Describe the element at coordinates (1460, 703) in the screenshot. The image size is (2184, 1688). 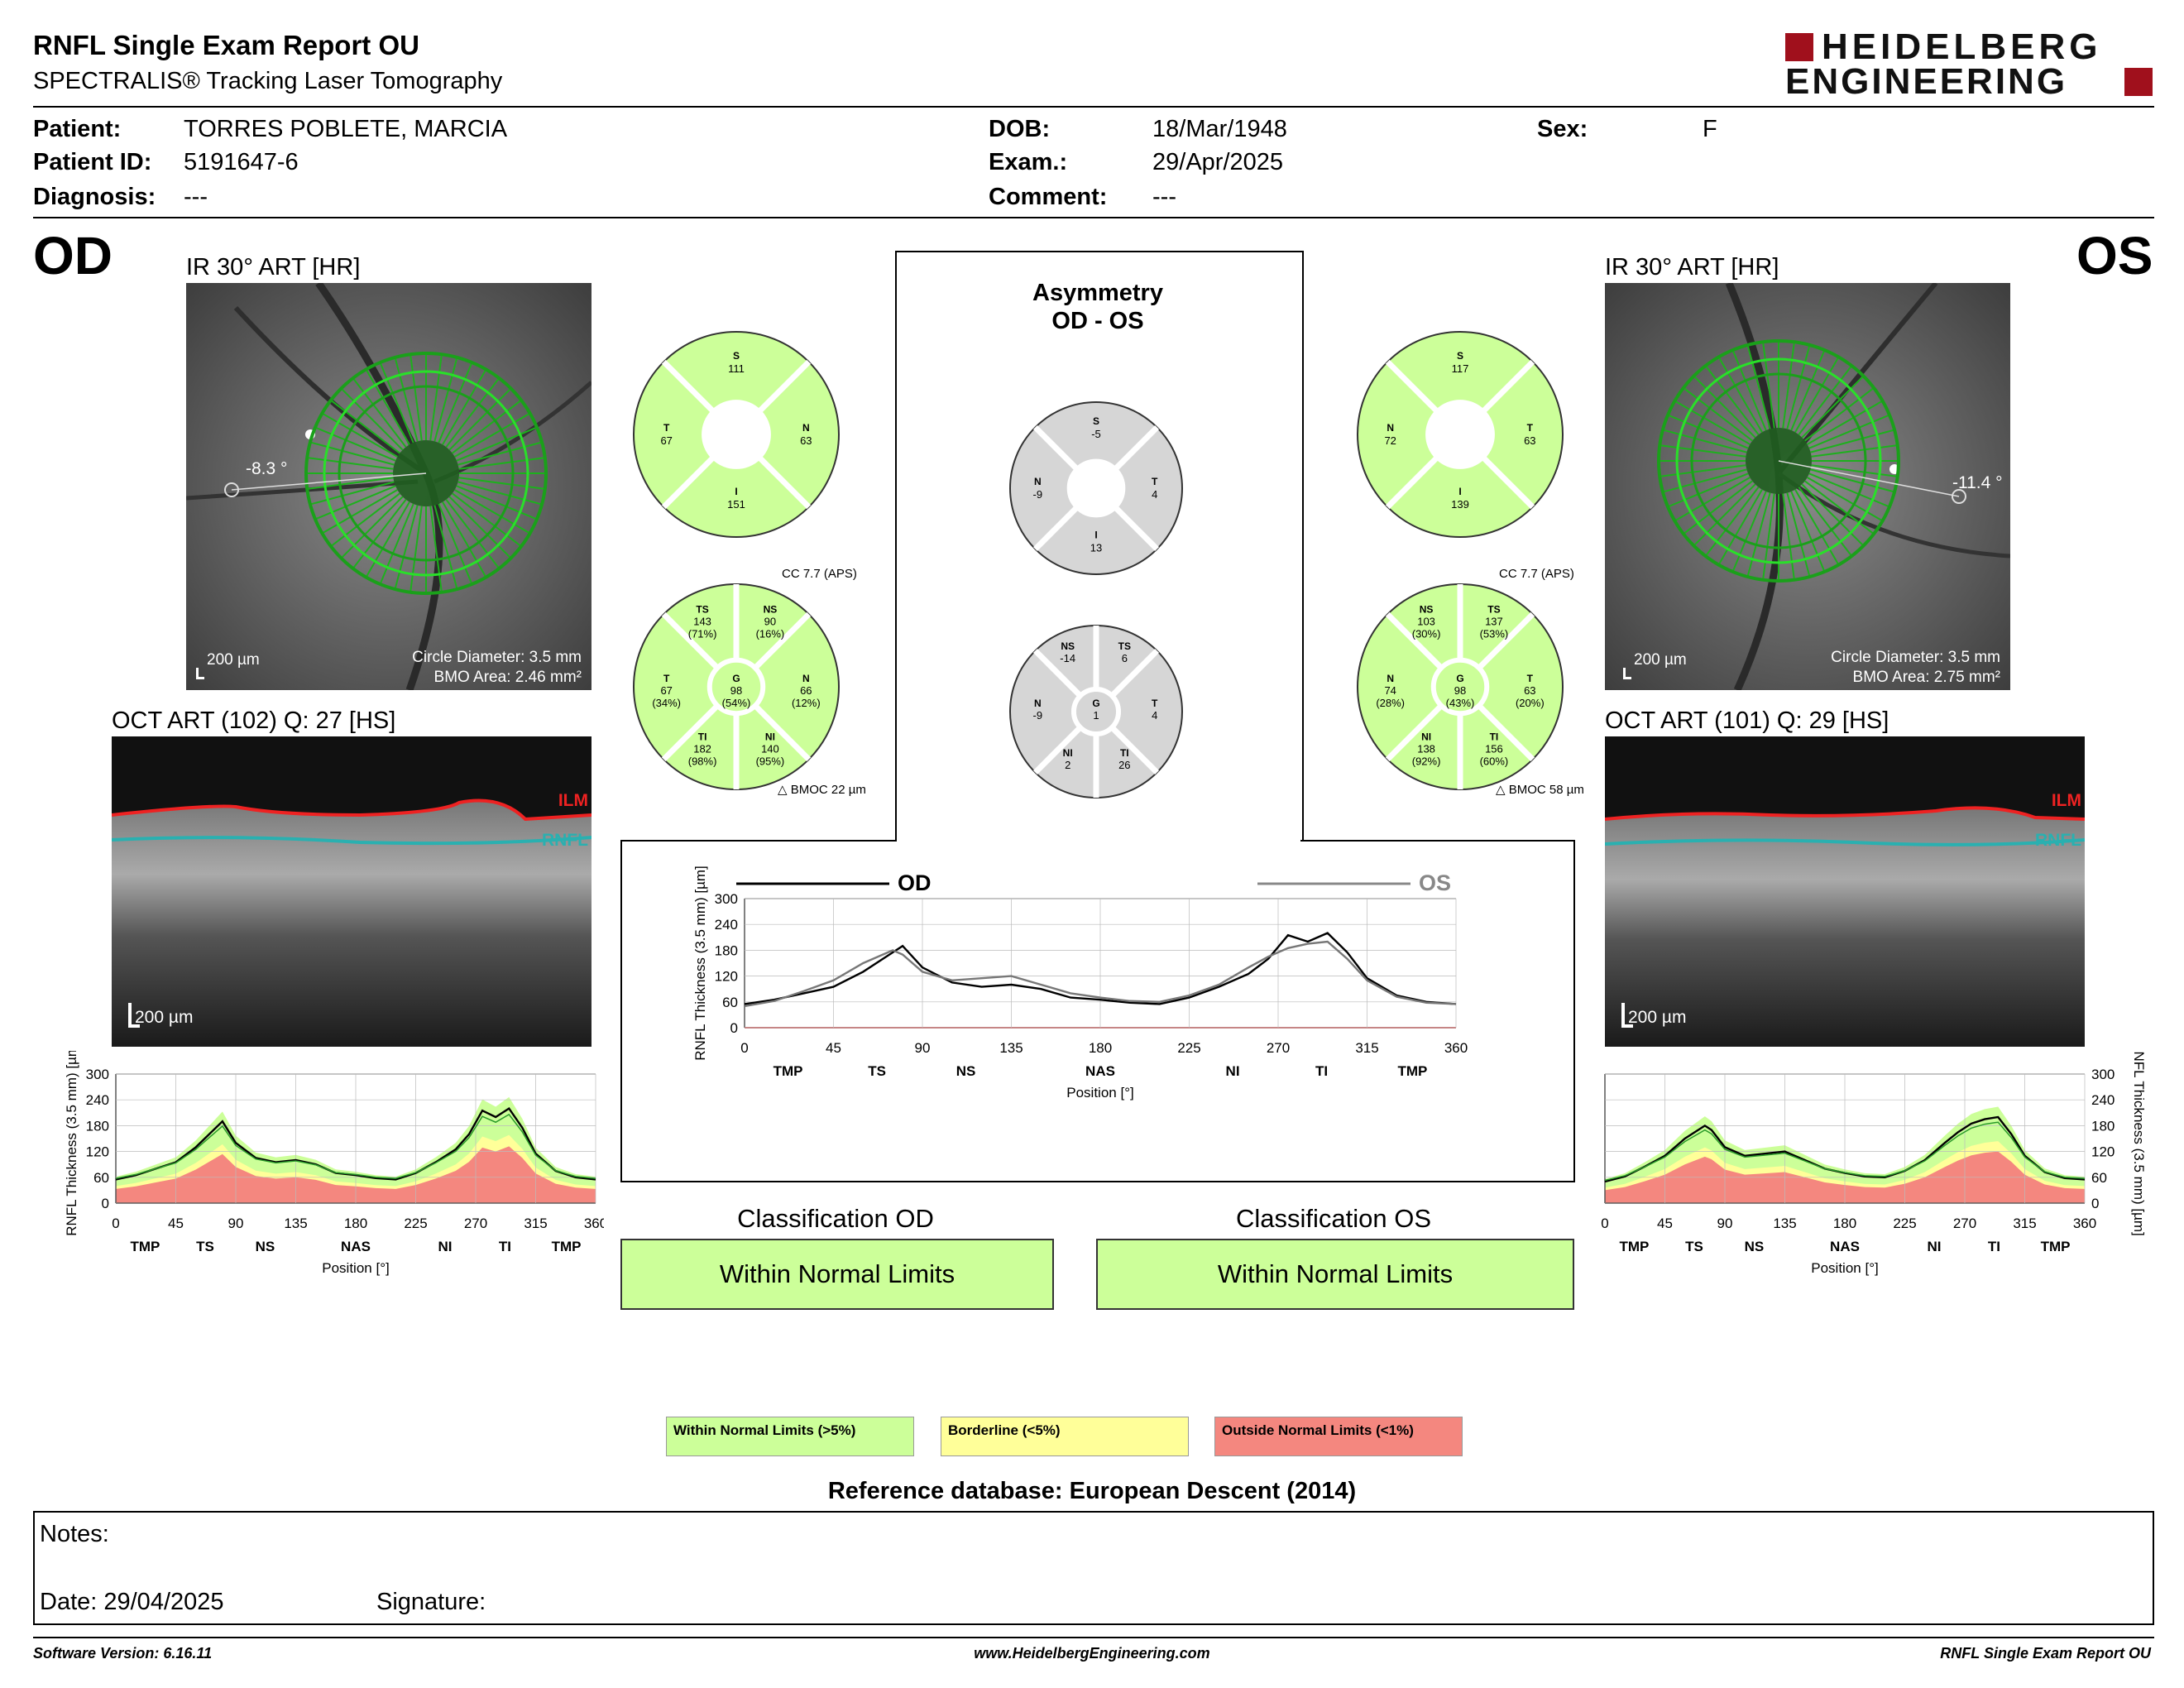
I see `os-s6-g-percent: (43%)` at that location.